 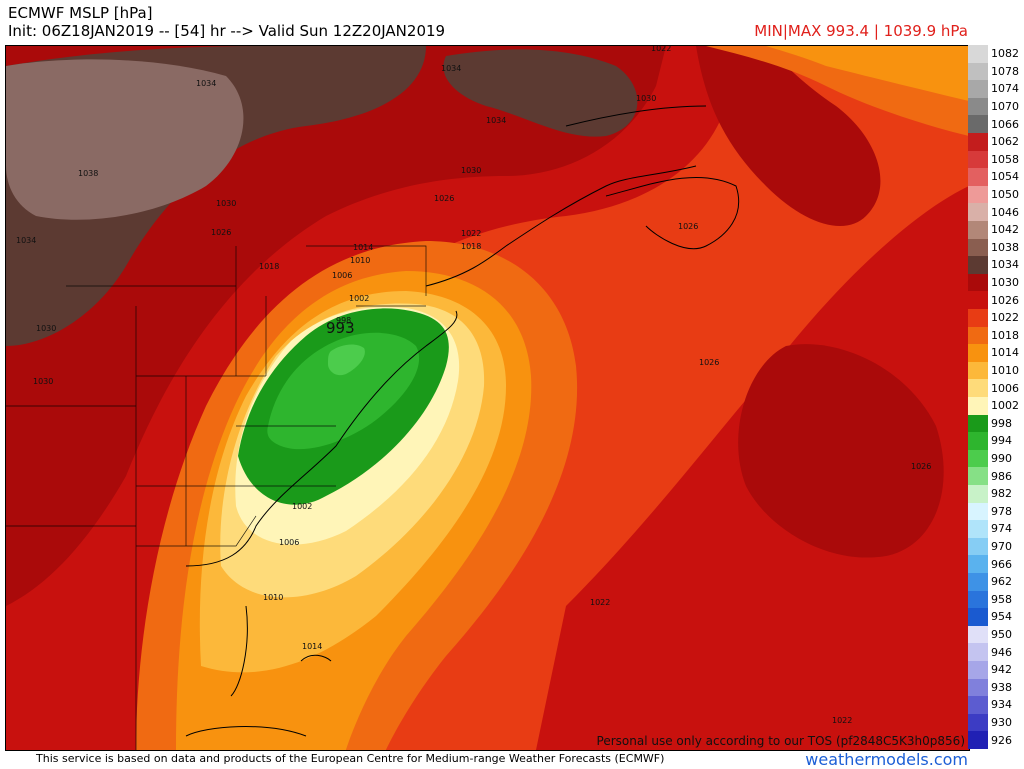 I want to click on legend-label: 990, so click(x=1001, y=459).